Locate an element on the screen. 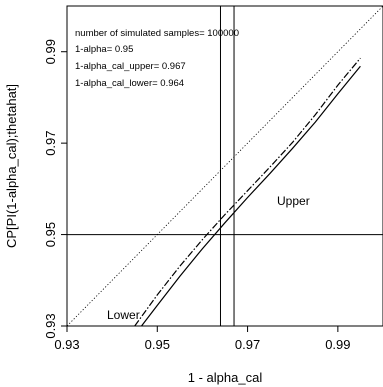 The width and height of the screenshot is (383, 387). y-tick-label: 0.97 is located at coordinates (50, 142).